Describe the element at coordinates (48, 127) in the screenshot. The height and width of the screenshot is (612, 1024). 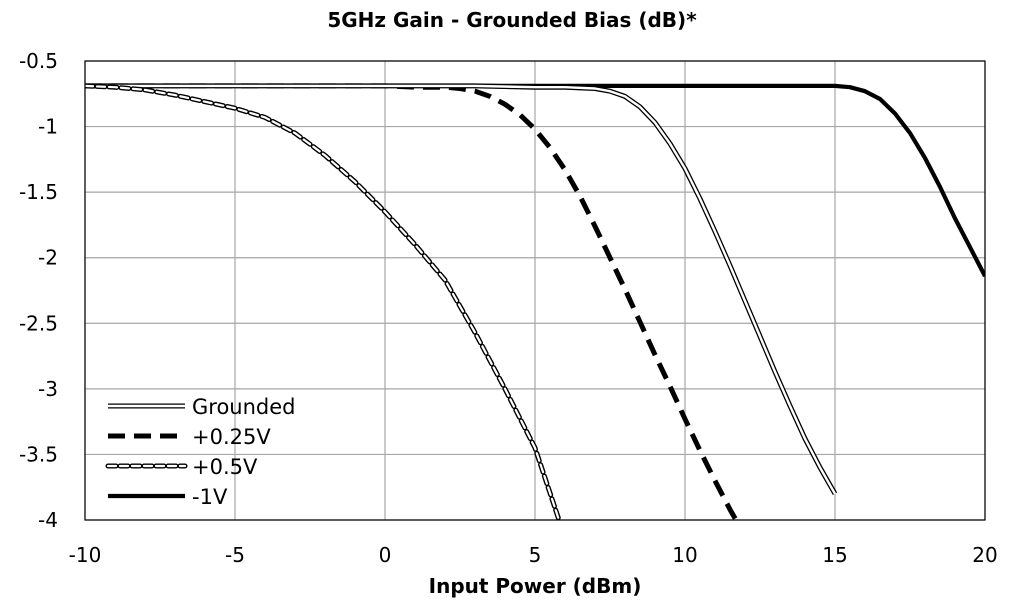
I see `y-tick-label: -1` at that location.